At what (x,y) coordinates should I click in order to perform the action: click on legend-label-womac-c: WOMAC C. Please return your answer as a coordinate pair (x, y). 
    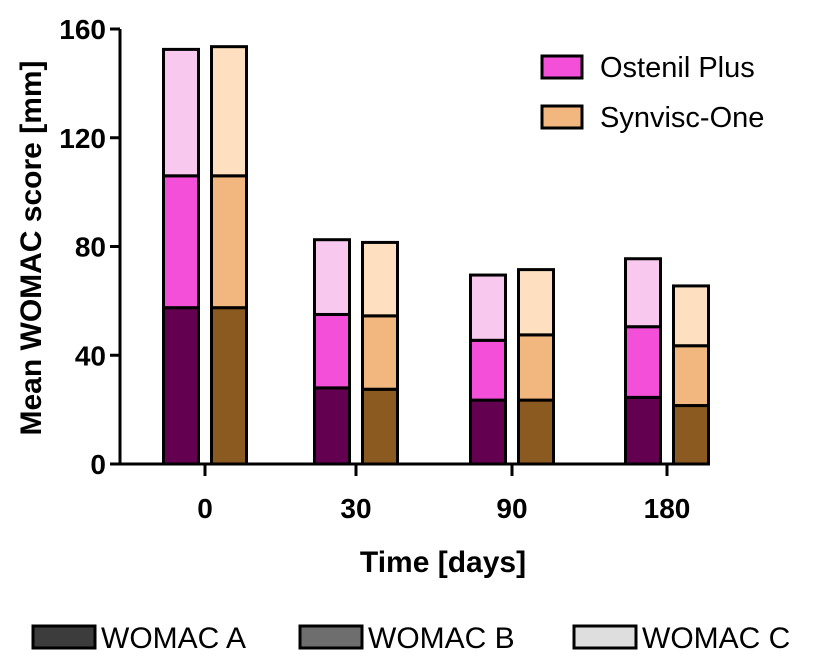
    Looking at the image, I should click on (716, 638).